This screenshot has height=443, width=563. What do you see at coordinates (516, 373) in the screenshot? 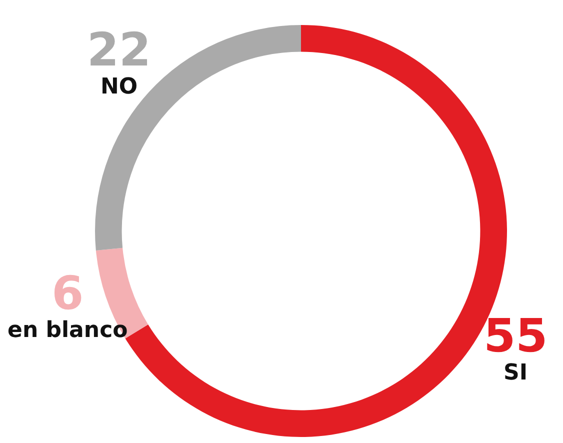
I see `slice-label: SI` at bounding box center [516, 373].